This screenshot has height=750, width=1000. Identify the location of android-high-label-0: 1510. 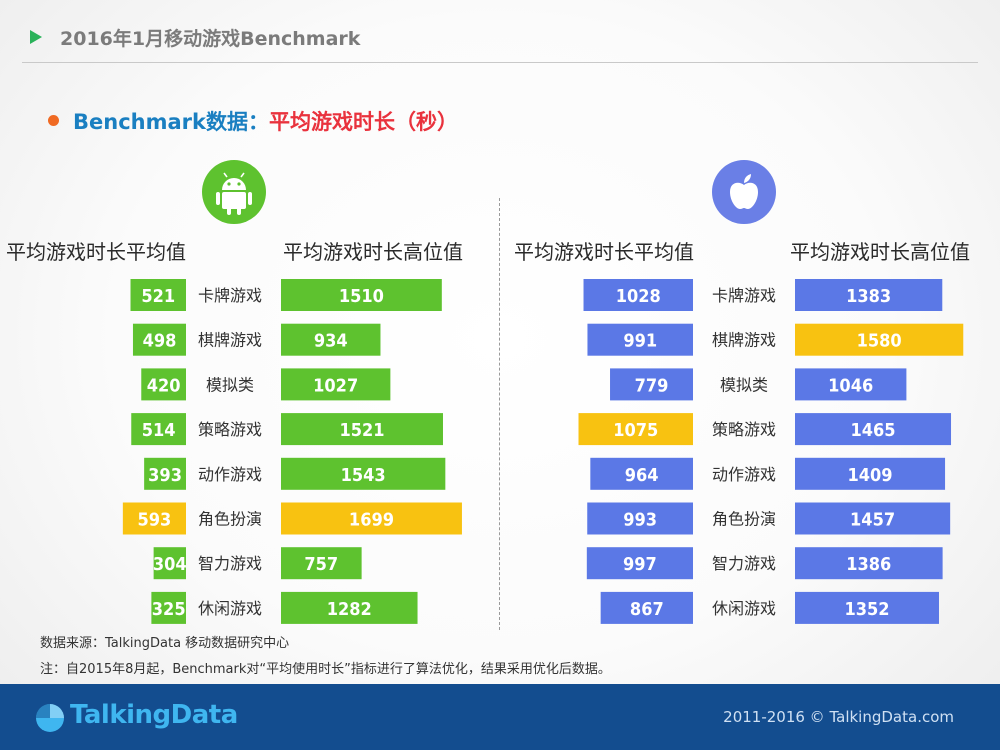
(361, 296).